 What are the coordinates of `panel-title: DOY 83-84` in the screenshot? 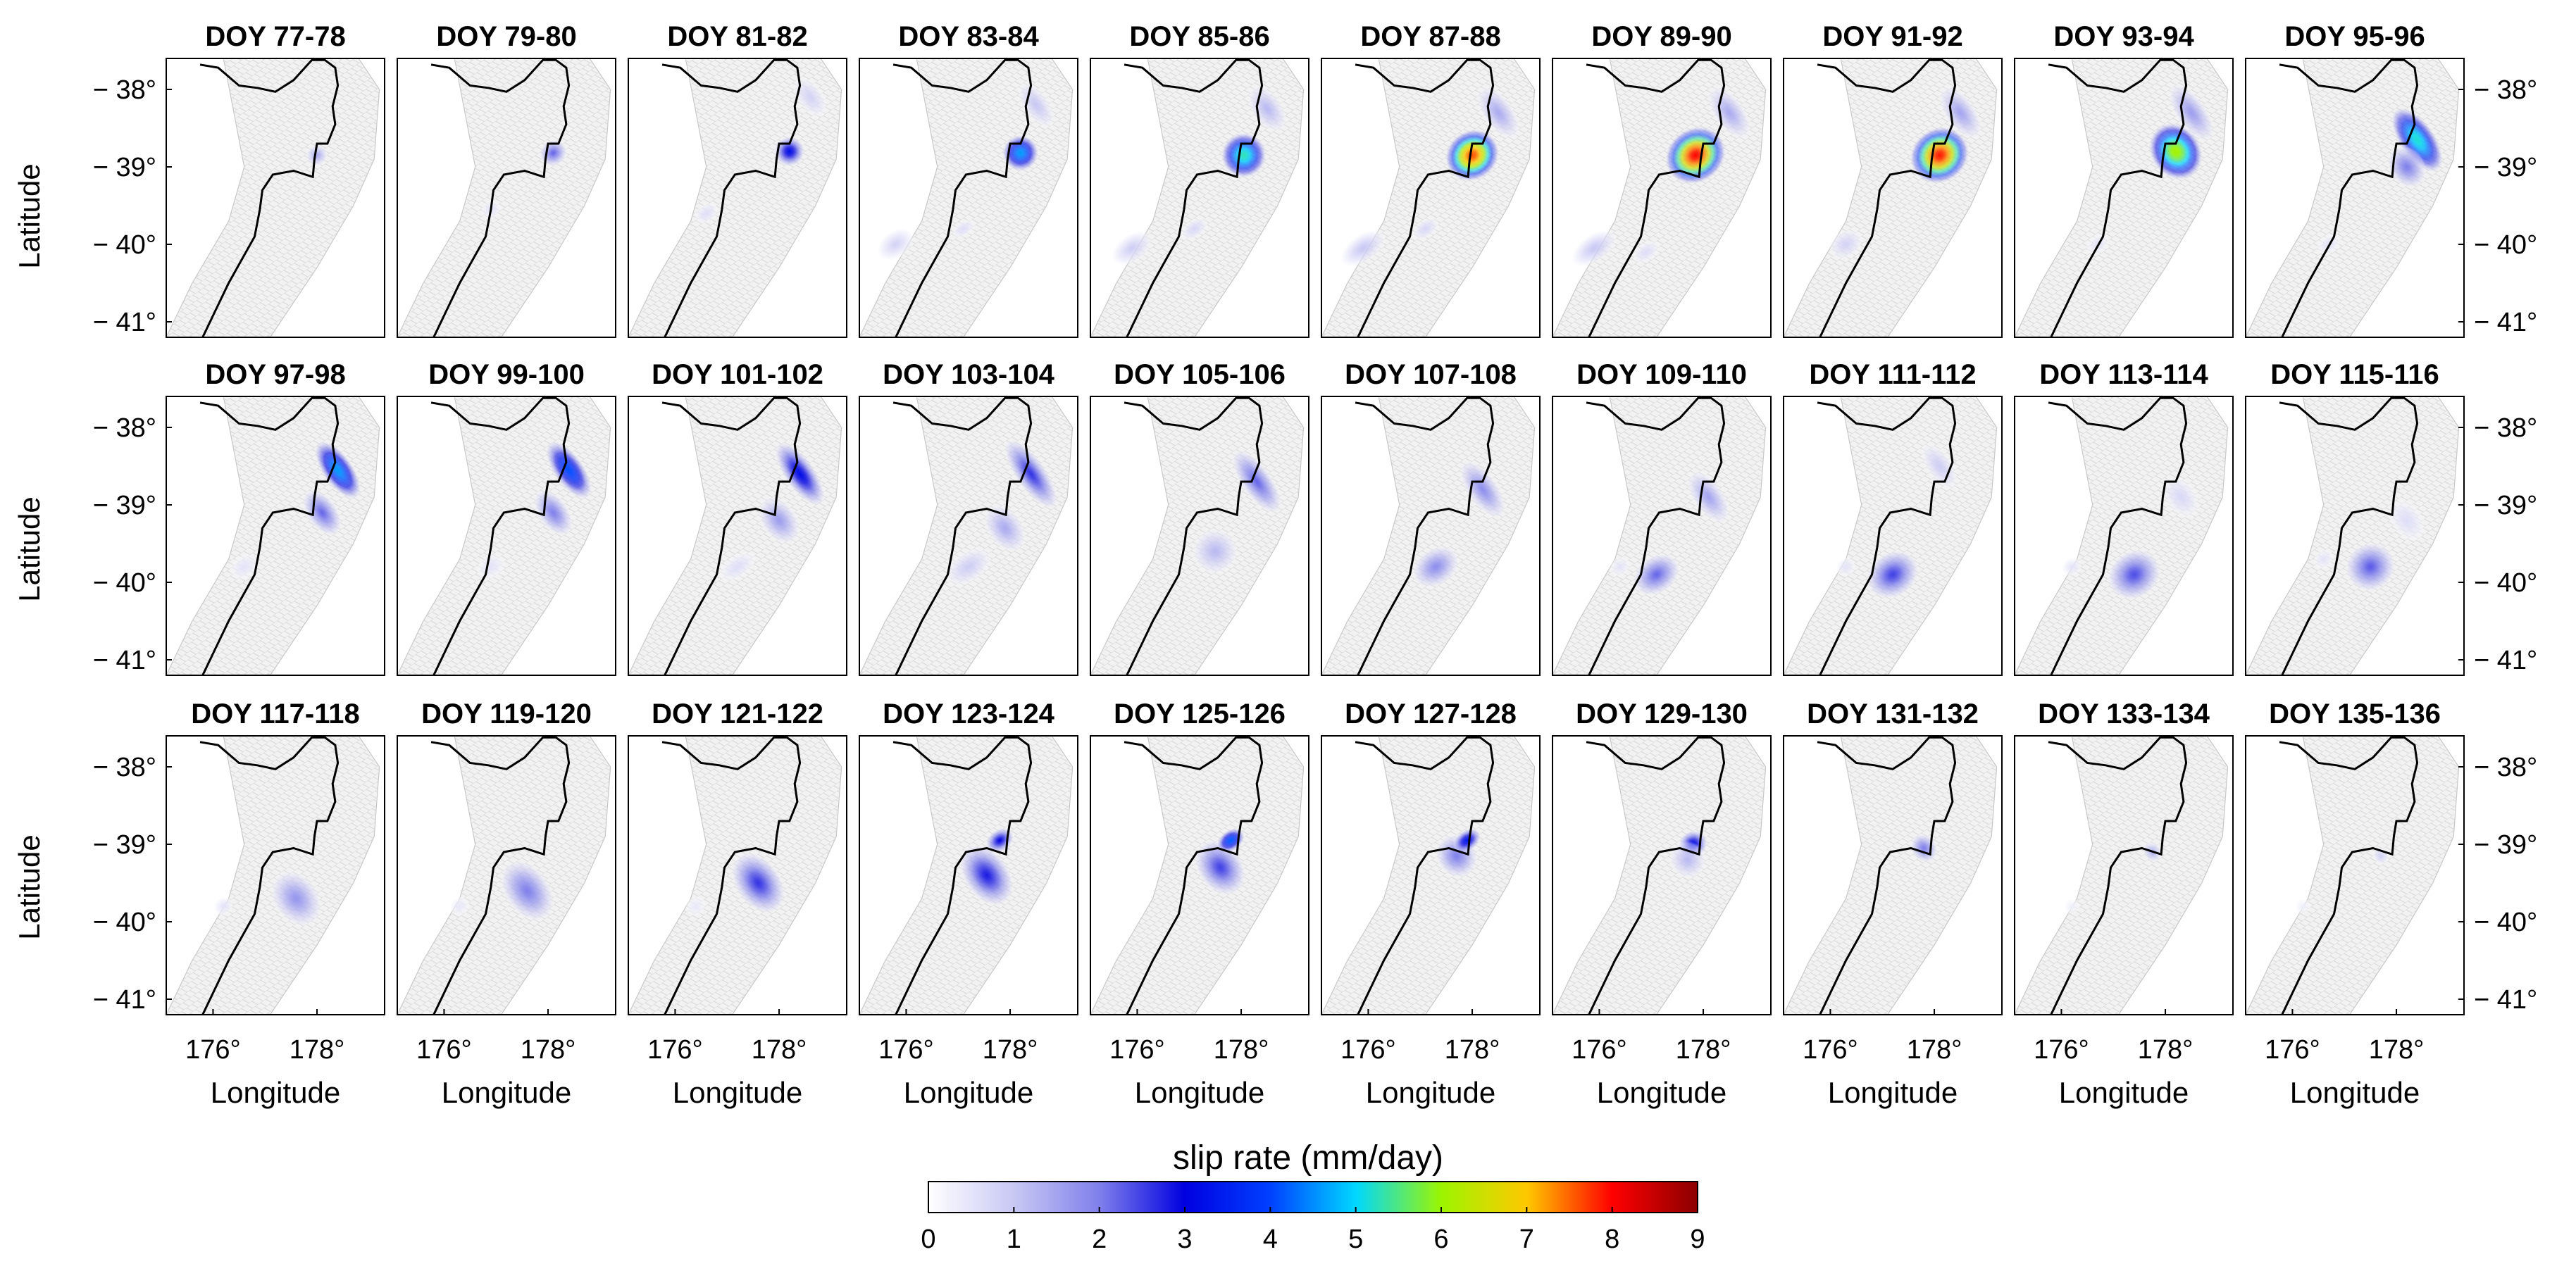 It's located at (968, 36).